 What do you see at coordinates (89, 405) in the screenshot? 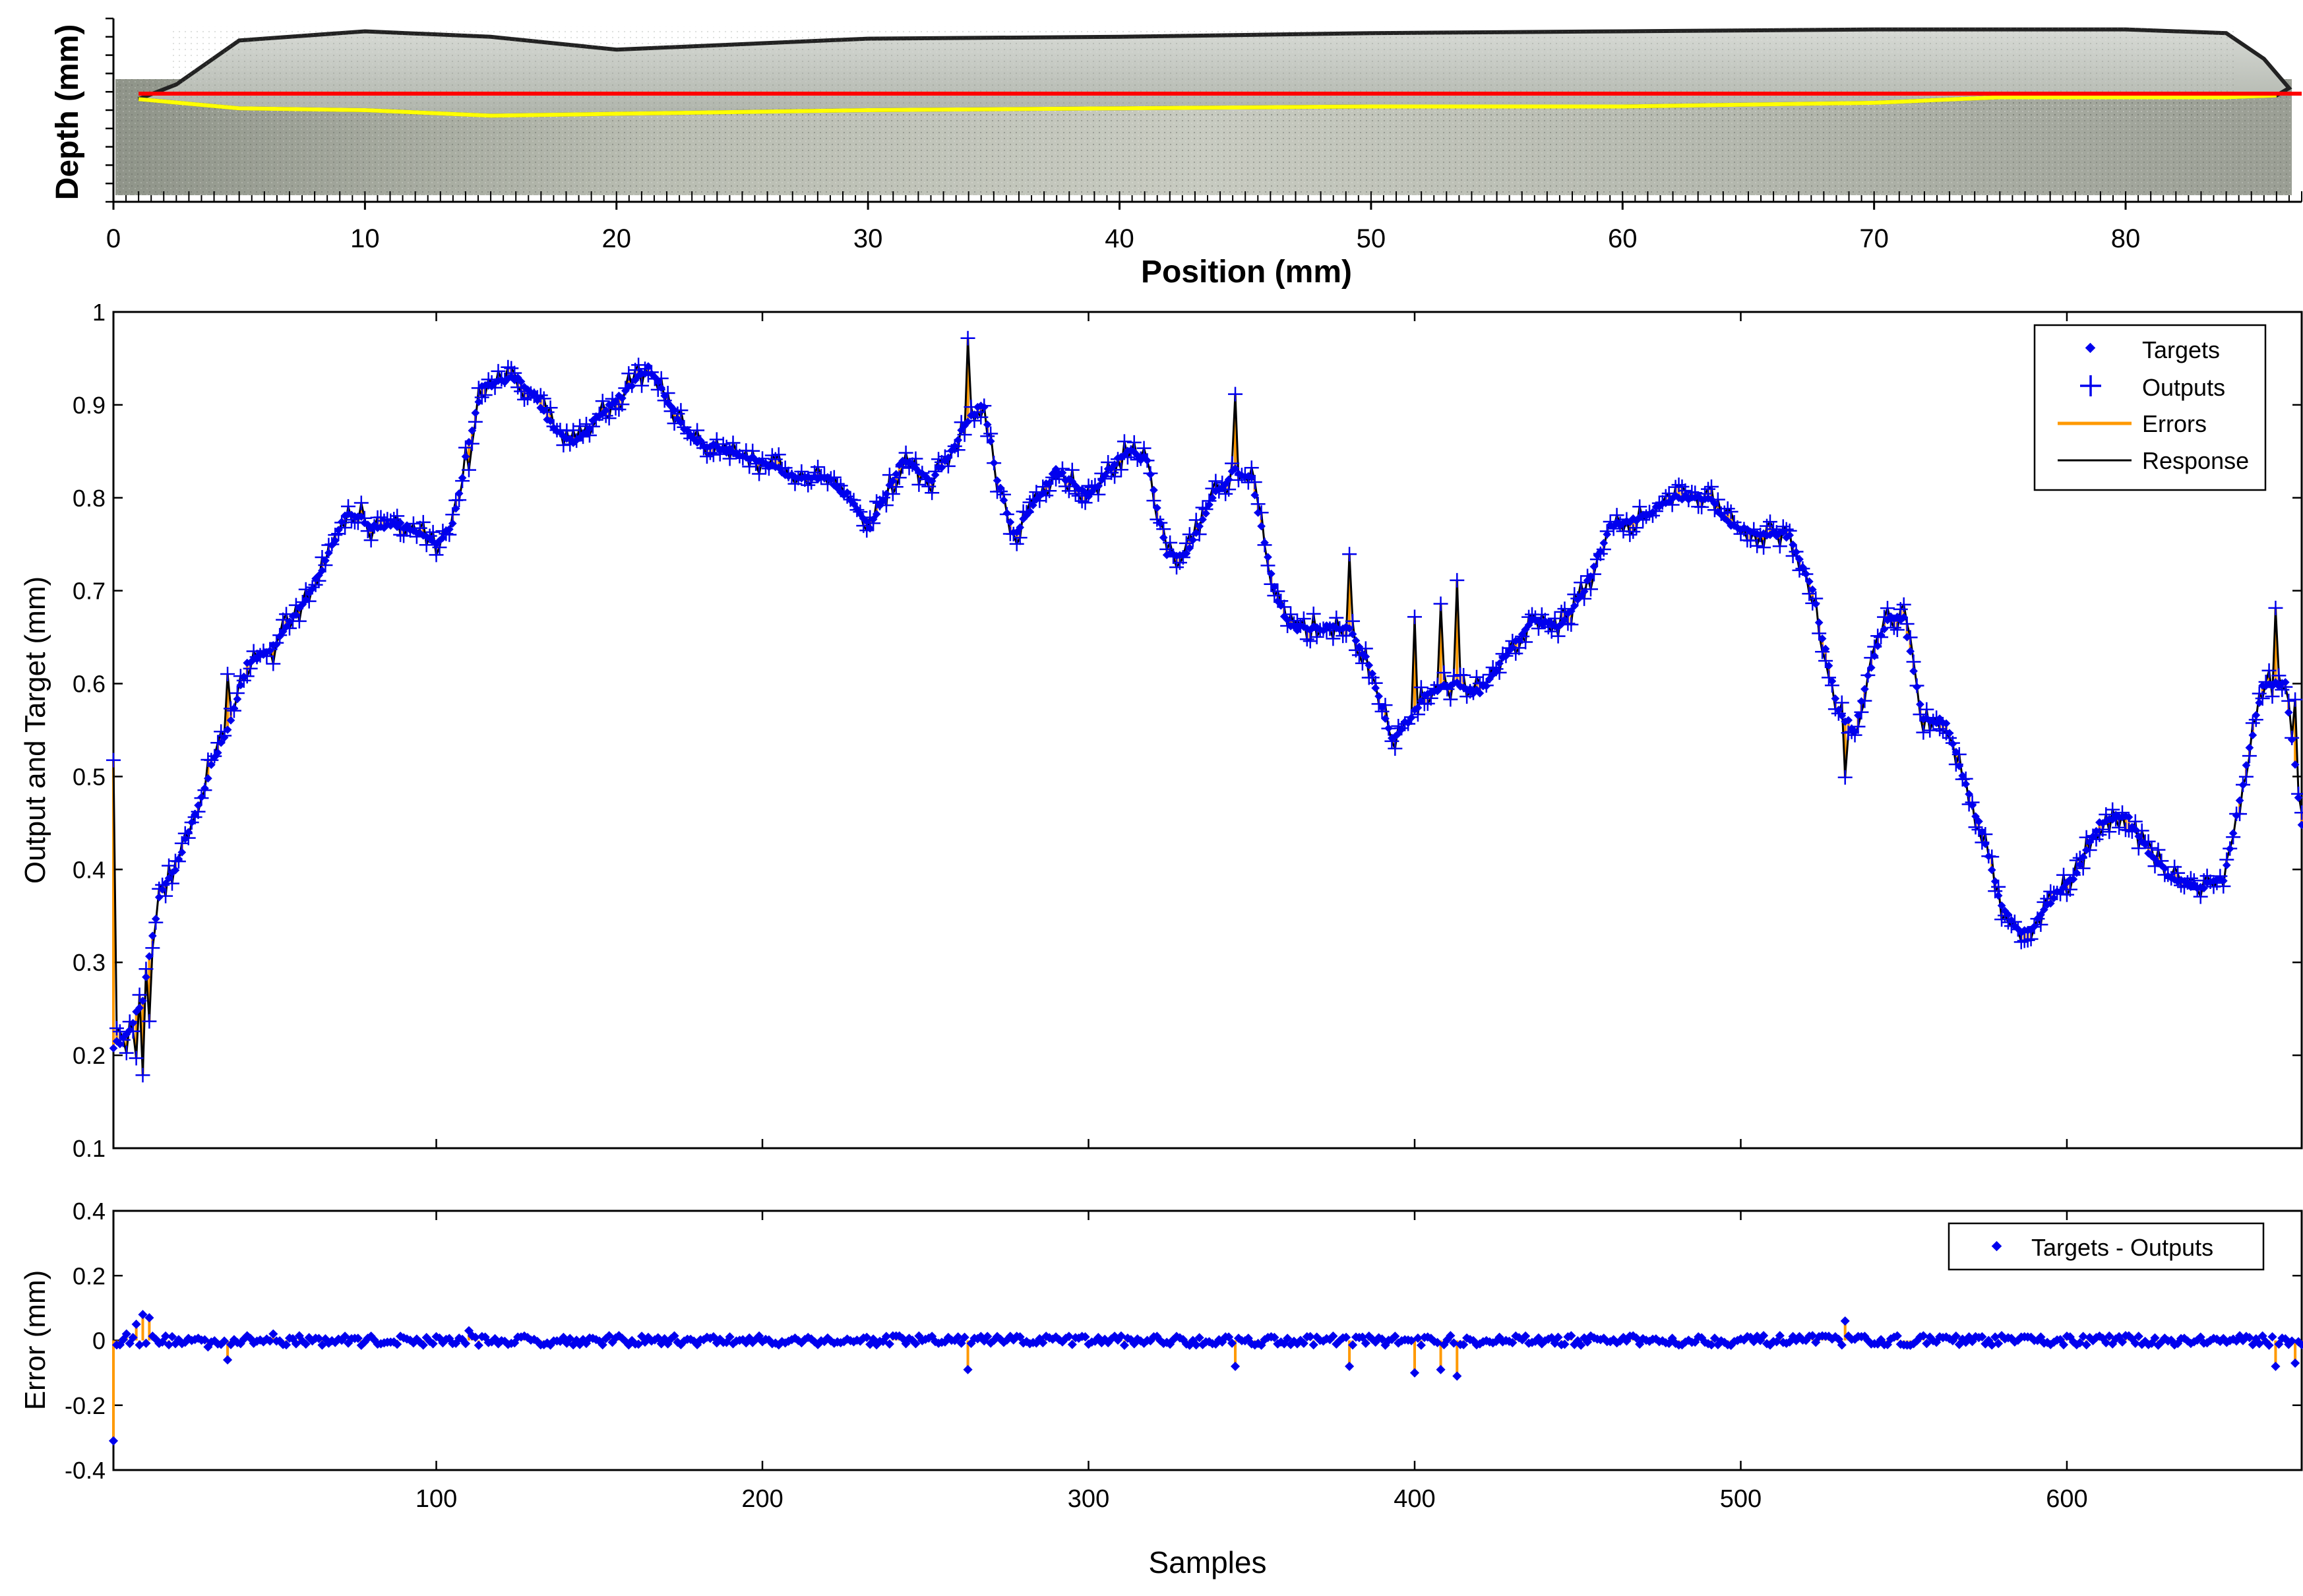
I see `y-tick-label: 0.9` at bounding box center [89, 405].